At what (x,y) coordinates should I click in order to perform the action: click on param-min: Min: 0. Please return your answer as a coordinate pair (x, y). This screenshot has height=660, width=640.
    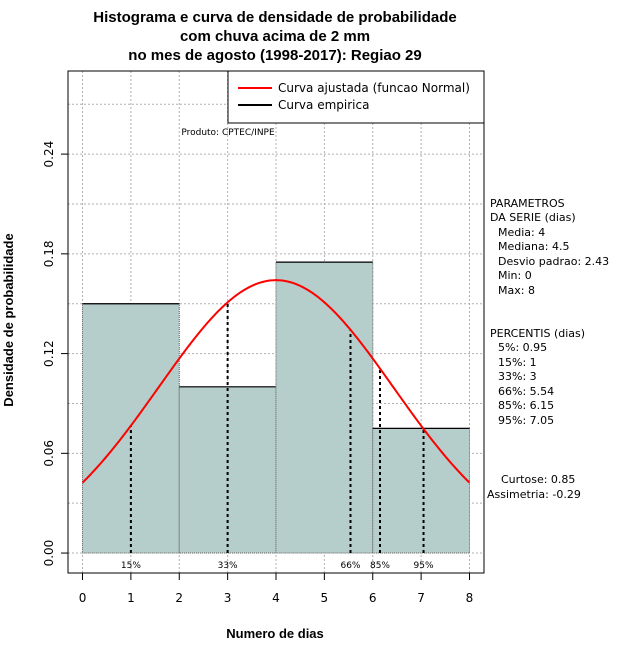
    Looking at the image, I should click on (515, 275).